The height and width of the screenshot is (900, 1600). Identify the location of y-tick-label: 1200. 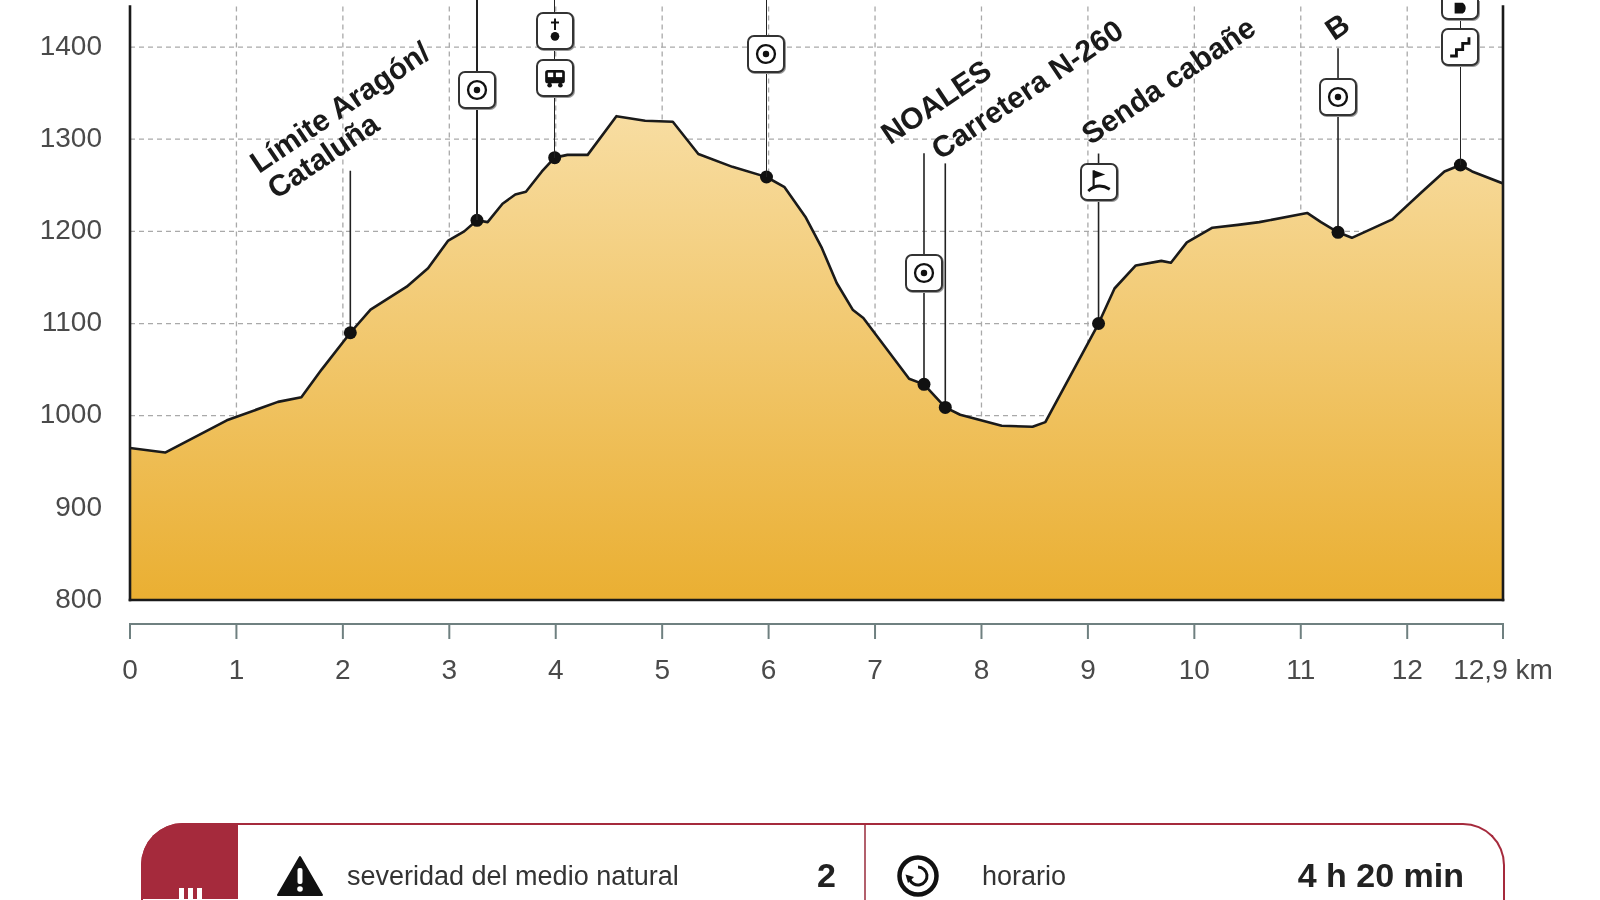
(70, 230).